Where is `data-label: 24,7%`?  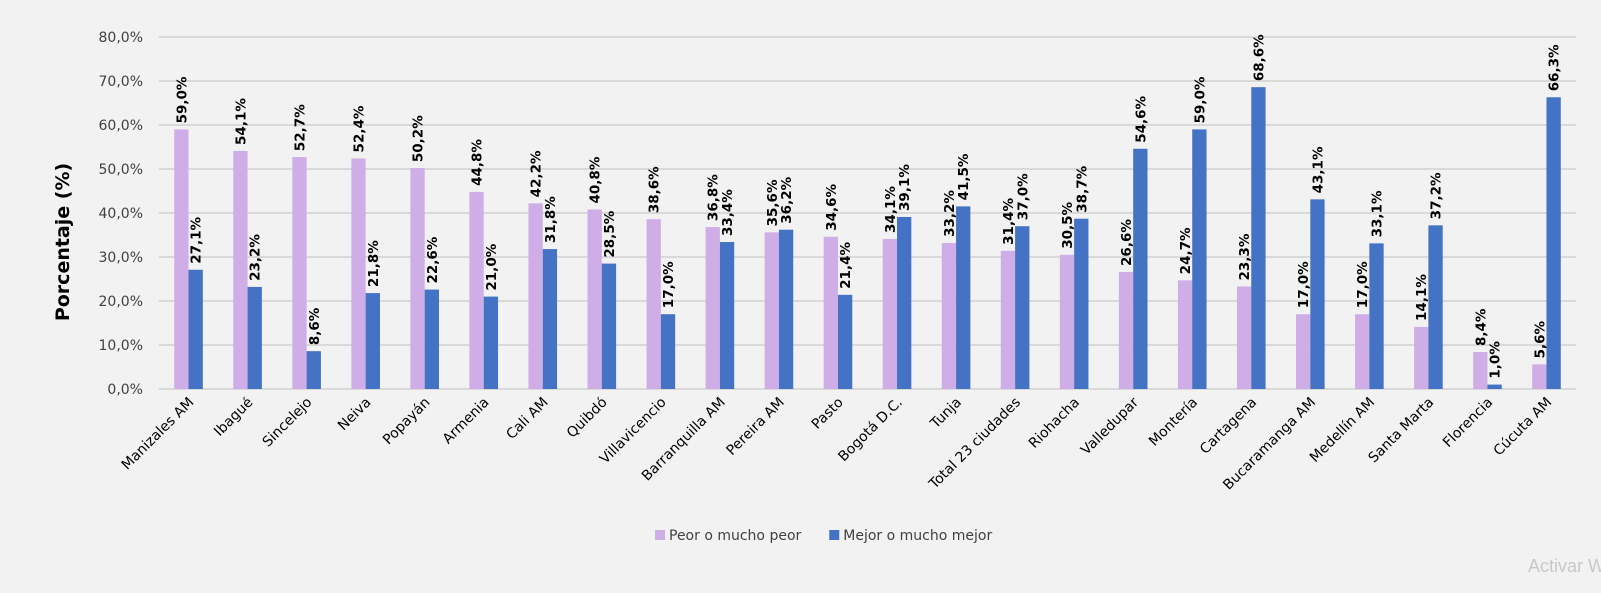 data-label: 24,7% is located at coordinates (1186, 250).